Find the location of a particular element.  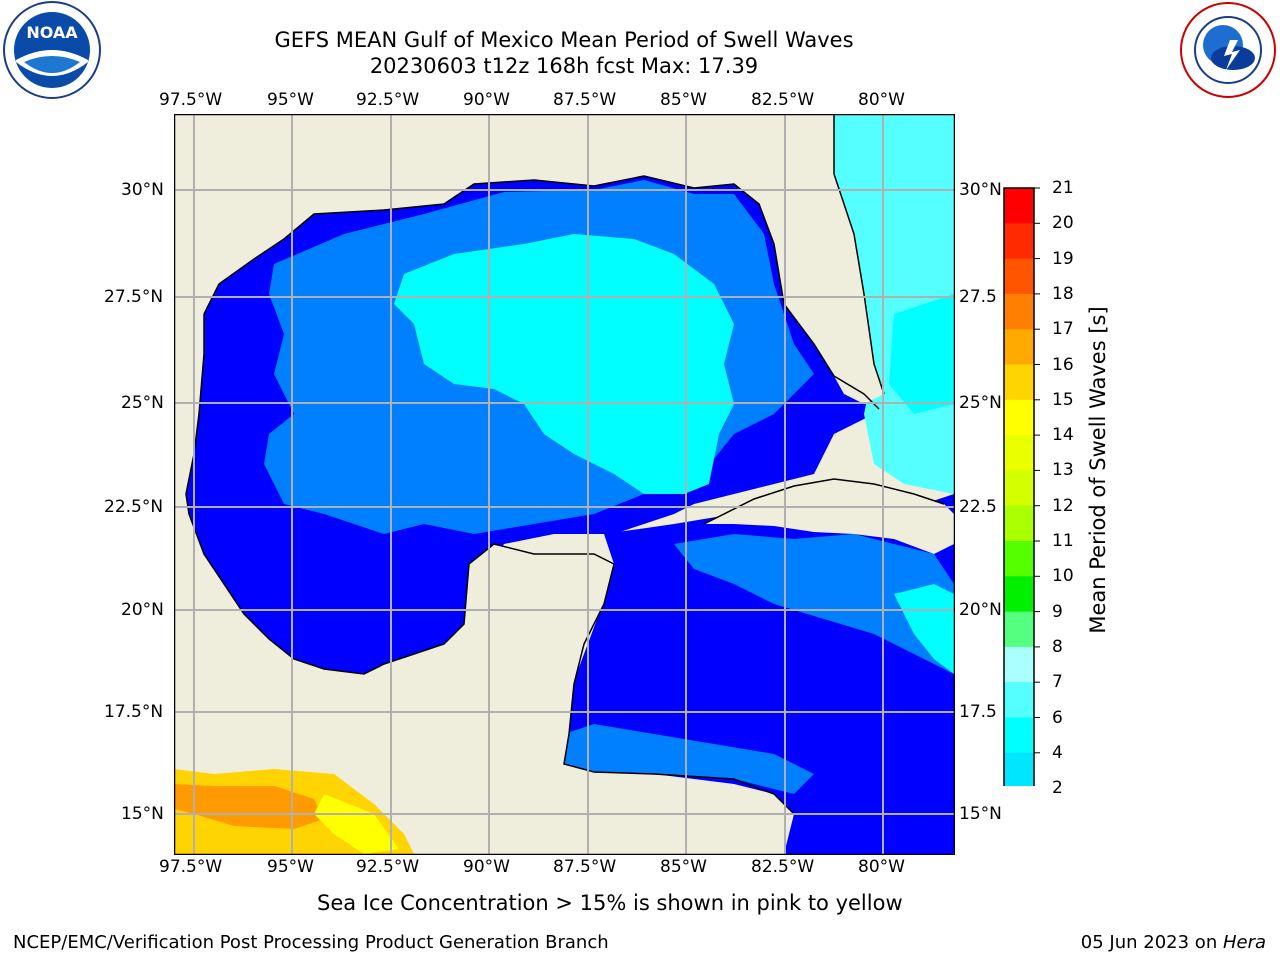

lon-label-top: 95°W is located at coordinates (290, 100).